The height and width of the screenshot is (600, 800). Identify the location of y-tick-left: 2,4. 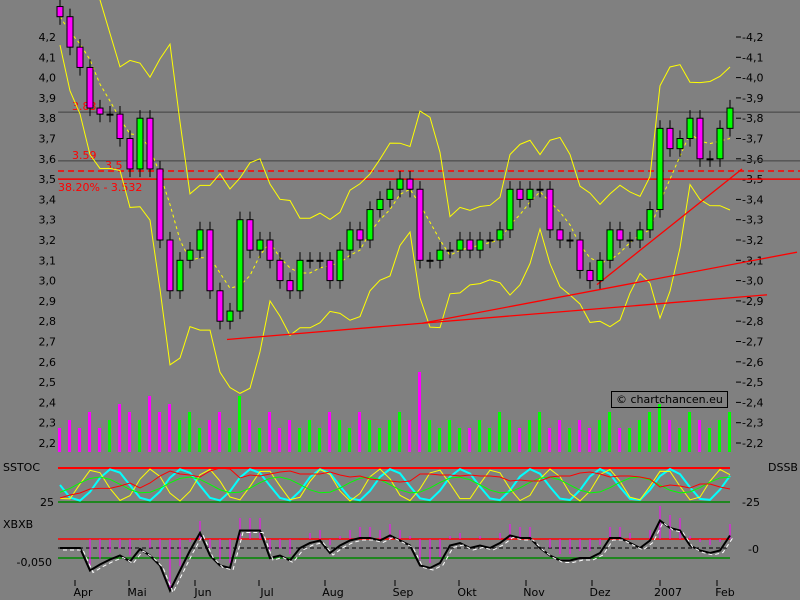
(48, 402).